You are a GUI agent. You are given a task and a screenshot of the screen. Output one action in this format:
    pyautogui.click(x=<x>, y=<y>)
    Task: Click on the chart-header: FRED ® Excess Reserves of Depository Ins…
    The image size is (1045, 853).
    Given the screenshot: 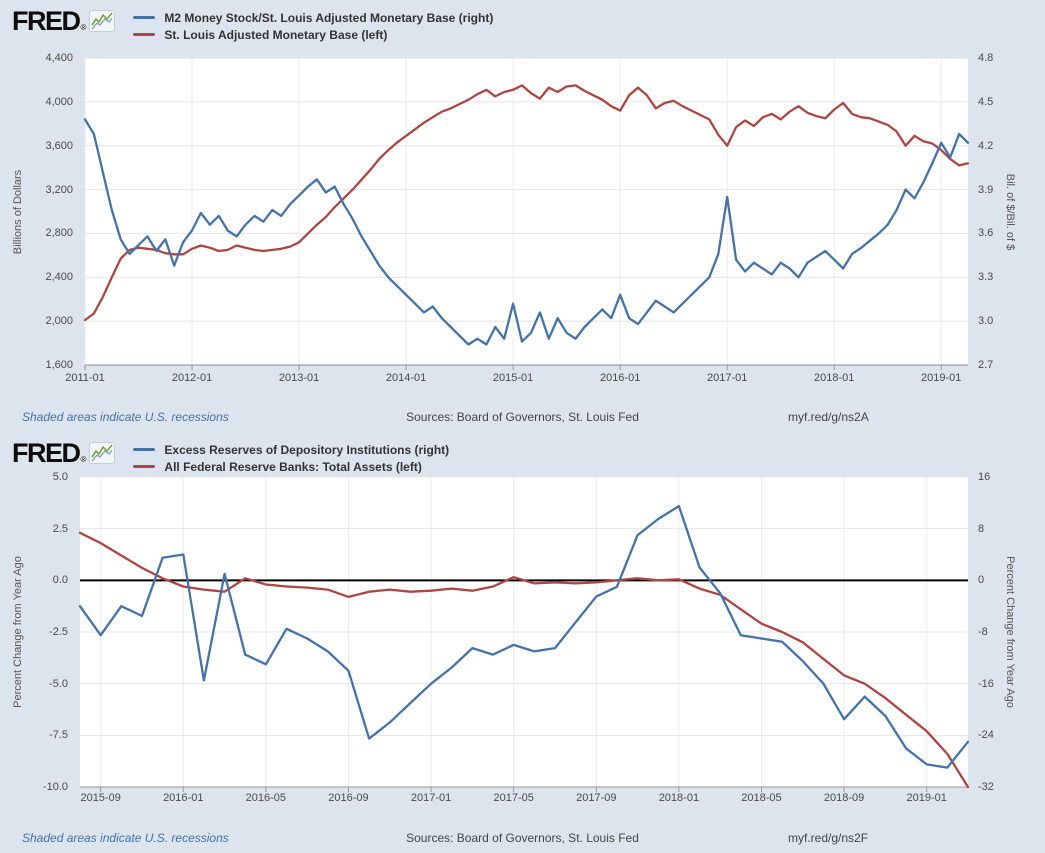 What is the action you would take?
    pyautogui.click(x=230, y=457)
    